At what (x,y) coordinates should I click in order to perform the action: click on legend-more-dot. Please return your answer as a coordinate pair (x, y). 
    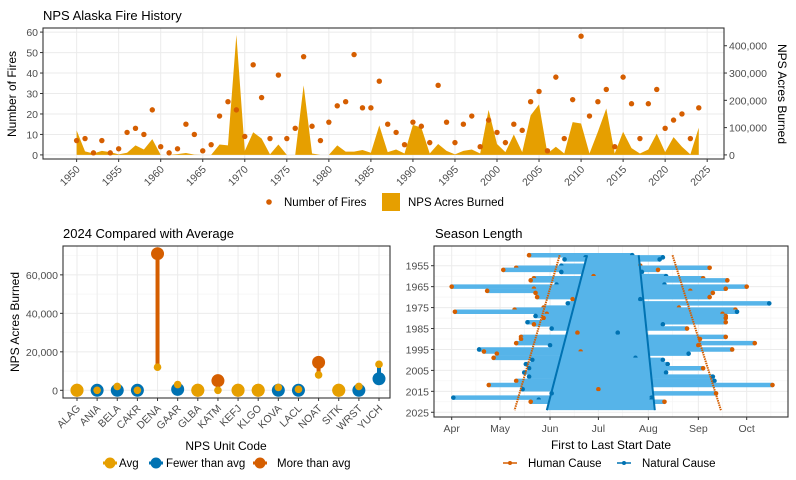
    Looking at the image, I should click on (260, 463).